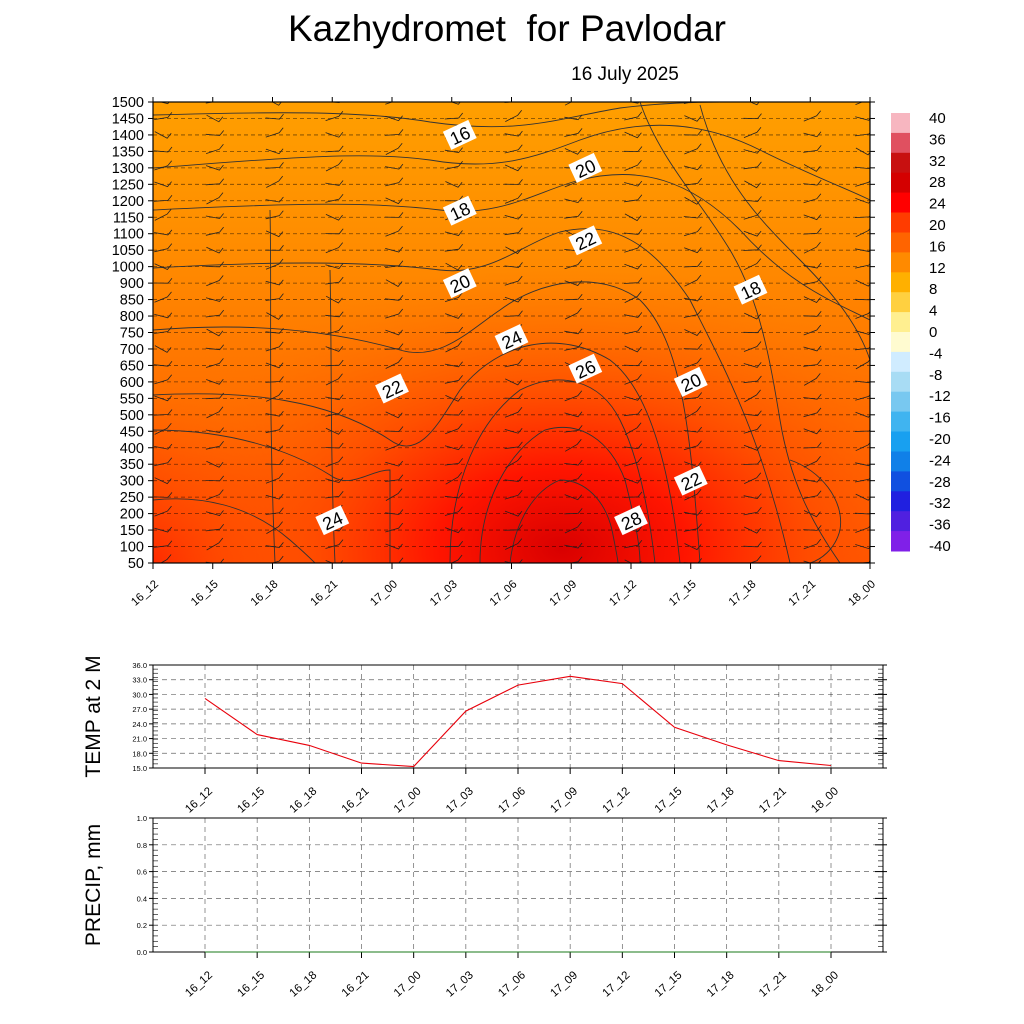 Image resolution: width=1024 pixels, height=1024 pixels. I want to click on y-tick-label: 1150, so click(128, 218).